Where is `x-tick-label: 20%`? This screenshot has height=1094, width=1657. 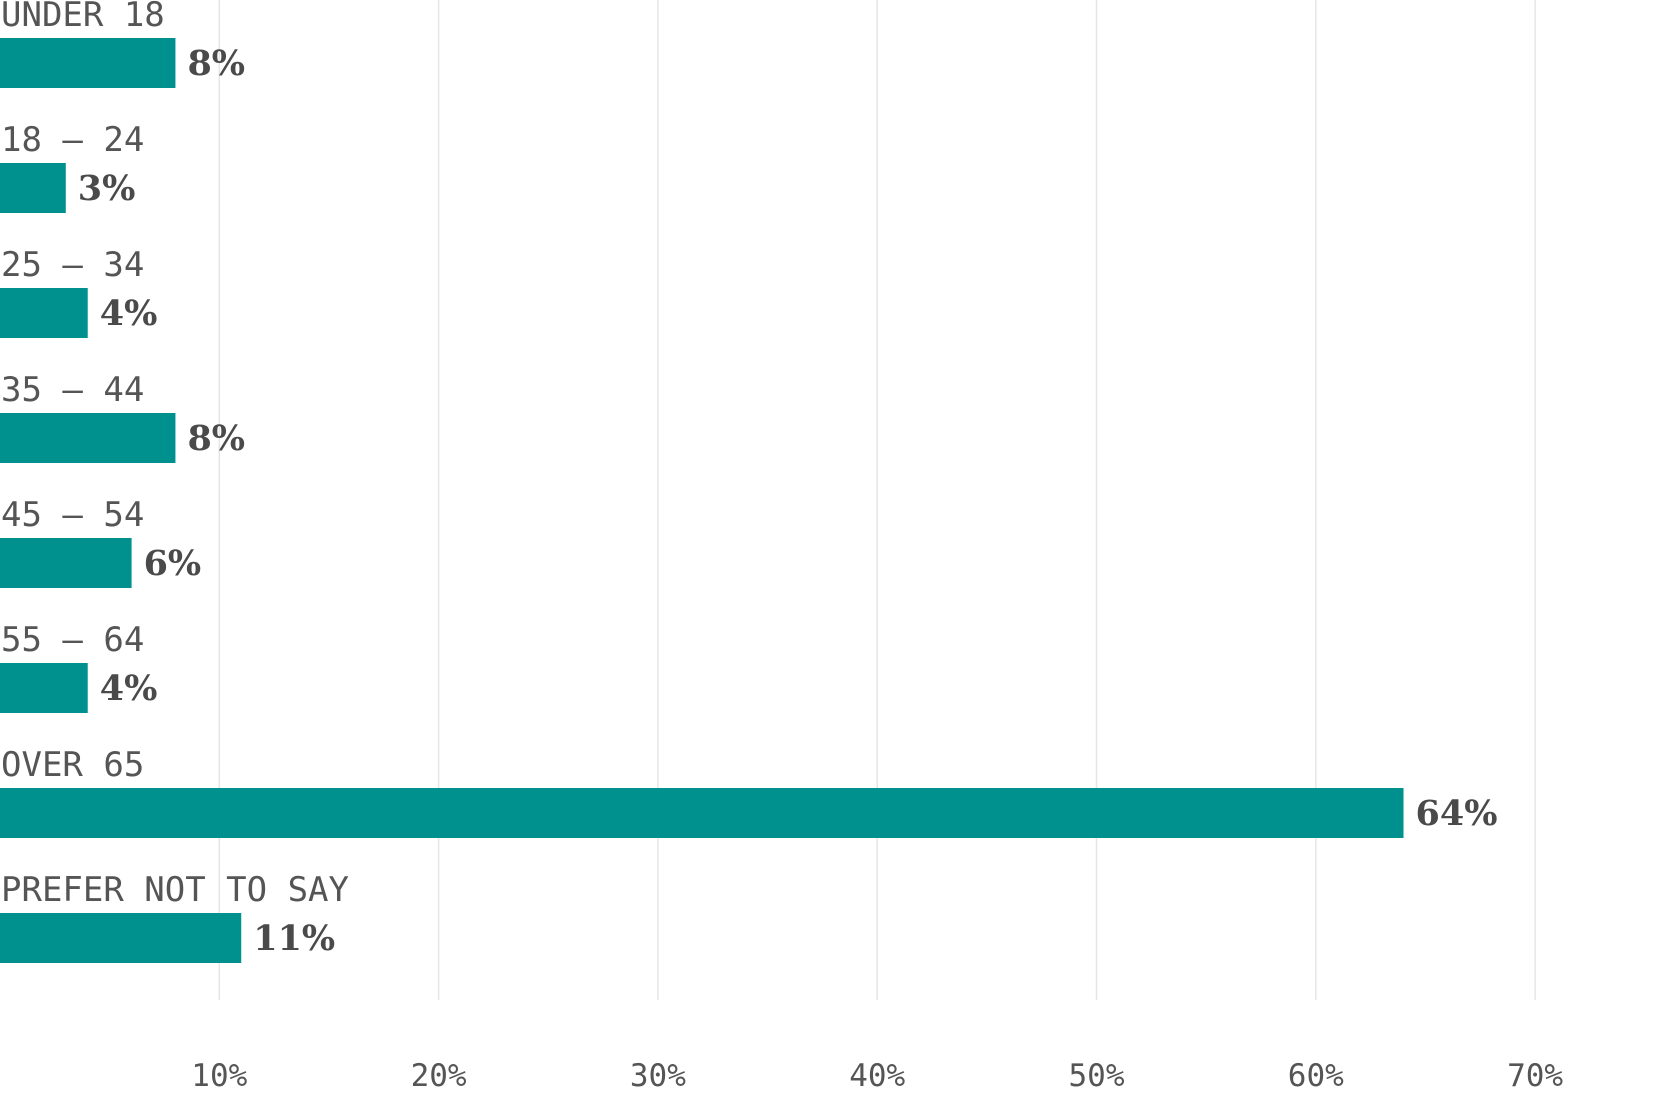
x-tick-label: 20% is located at coordinates (439, 1076).